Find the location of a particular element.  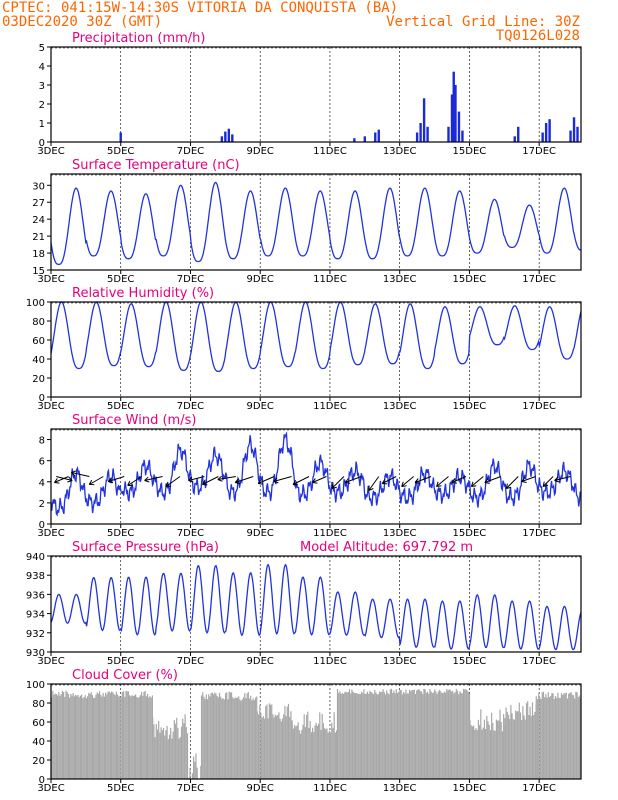

precip-ytick-label: 2 is located at coordinates (42, 105).